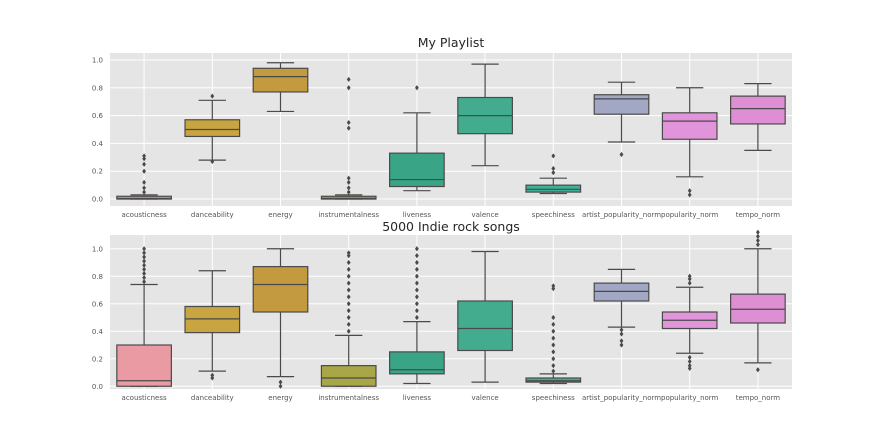 The image size is (880, 436). Describe the element at coordinates (484, 215) in the screenshot. I see `x-tick-label: valence` at that location.